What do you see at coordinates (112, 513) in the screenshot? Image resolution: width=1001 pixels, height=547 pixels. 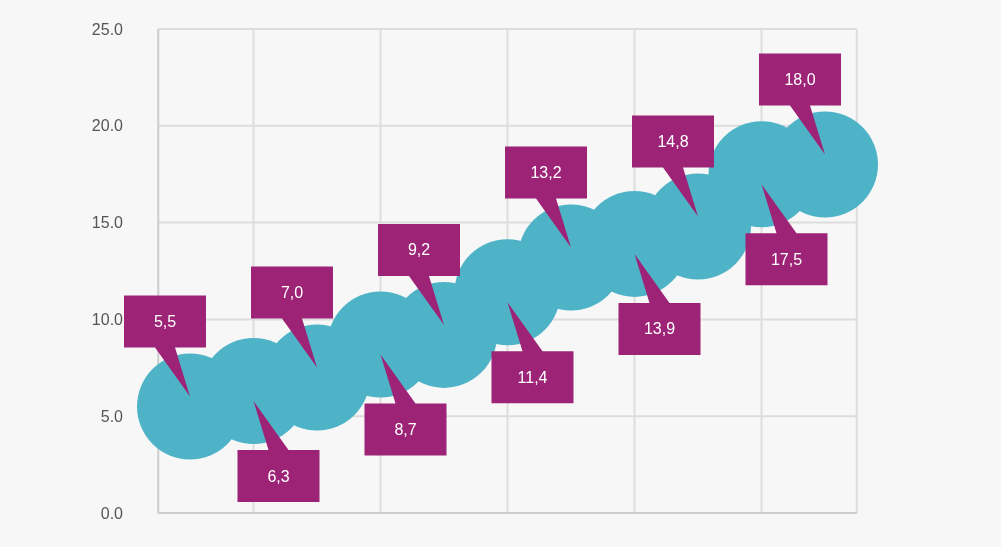 I see `y-tick-label: 0.0` at bounding box center [112, 513].